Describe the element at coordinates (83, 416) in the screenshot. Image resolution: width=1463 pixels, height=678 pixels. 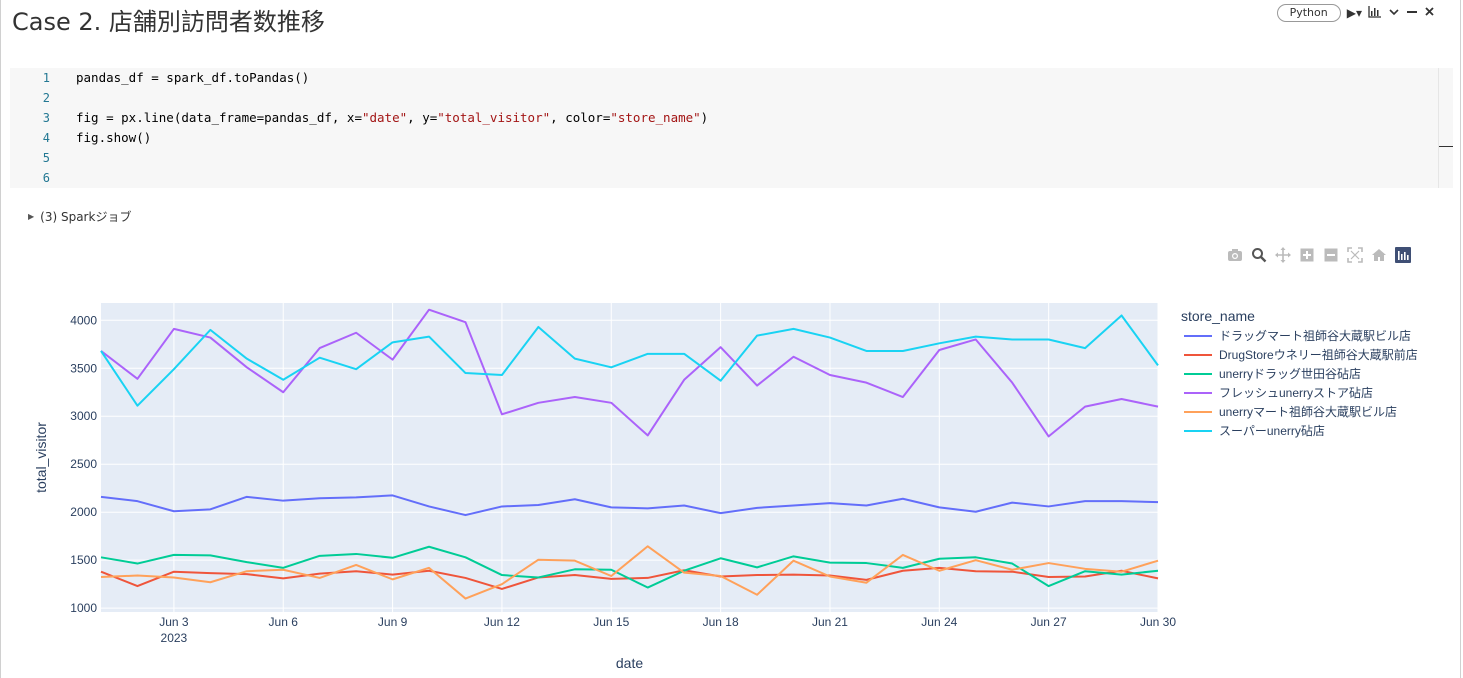
I see `y-tick-label: 3000` at that location.